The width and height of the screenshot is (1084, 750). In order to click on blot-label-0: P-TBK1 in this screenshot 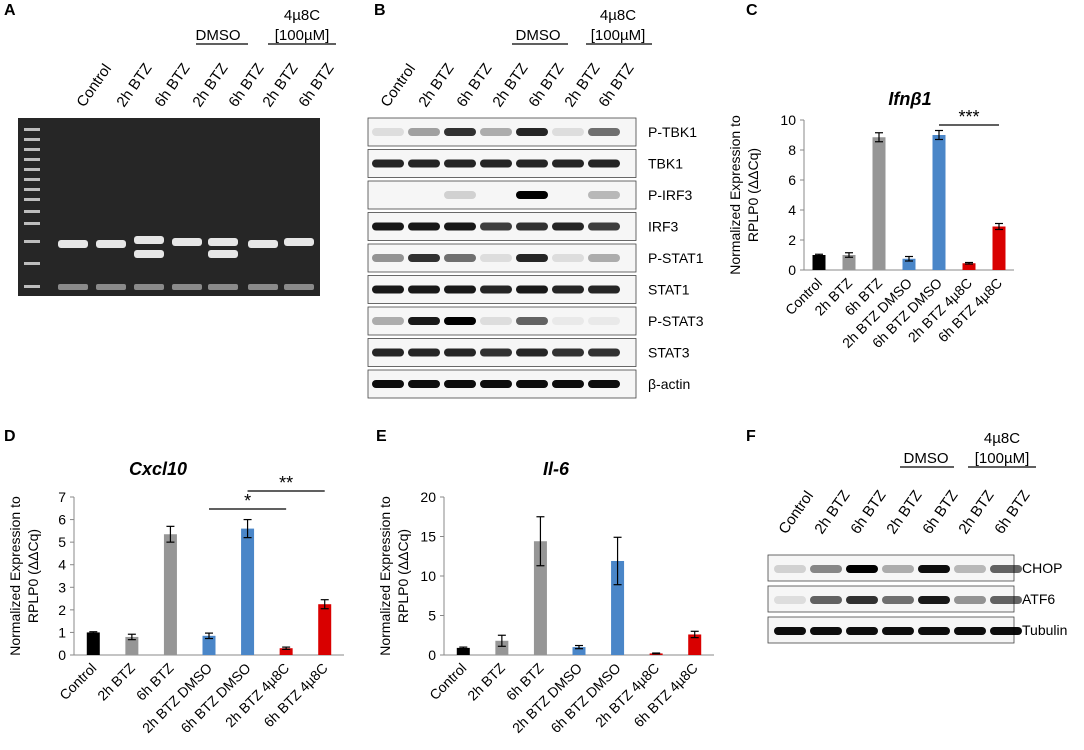, I will do `click(672, 132)`.